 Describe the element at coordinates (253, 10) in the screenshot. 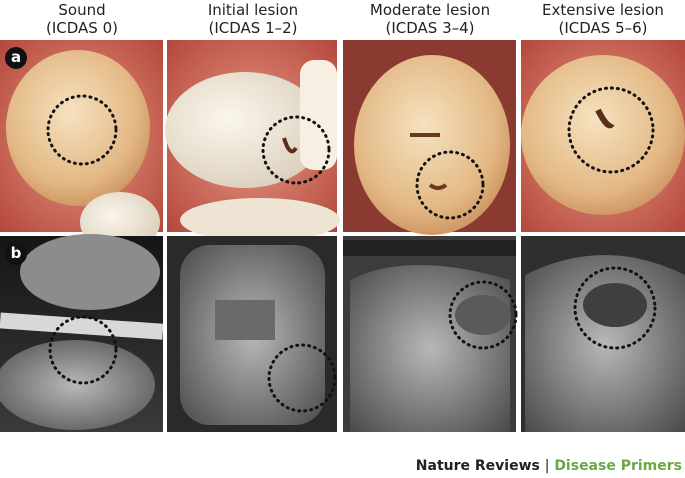

I see `column-title: Initial lesion` at that location.